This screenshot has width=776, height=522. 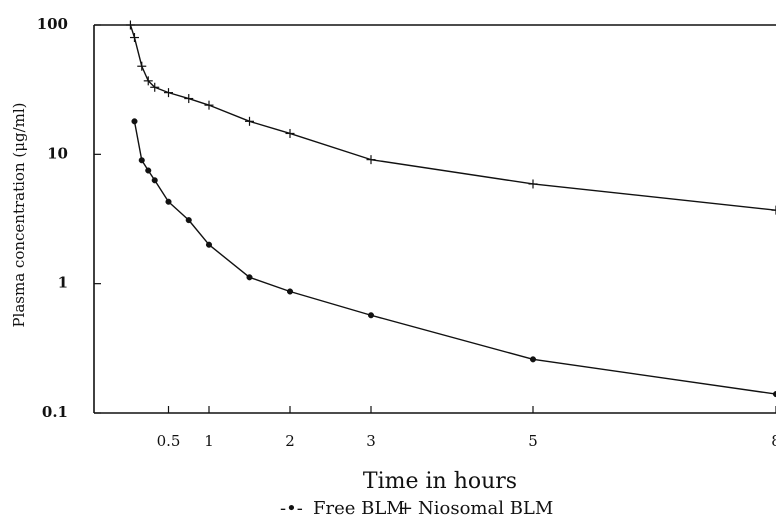 I want to click on legend-label-free-blm: Free BLM, so click(x=359, y=508).